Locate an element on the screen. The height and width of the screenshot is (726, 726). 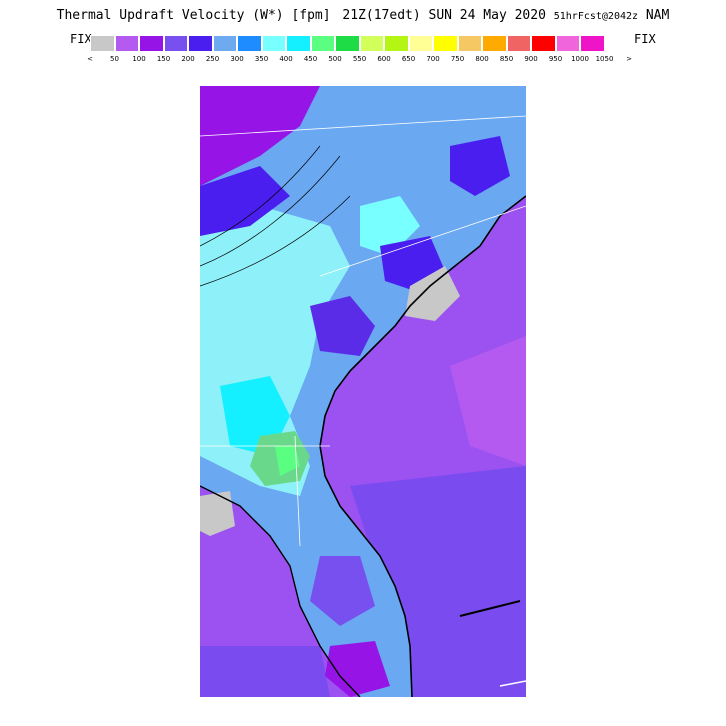
mountain-blue is located at coordinates (245, 201).